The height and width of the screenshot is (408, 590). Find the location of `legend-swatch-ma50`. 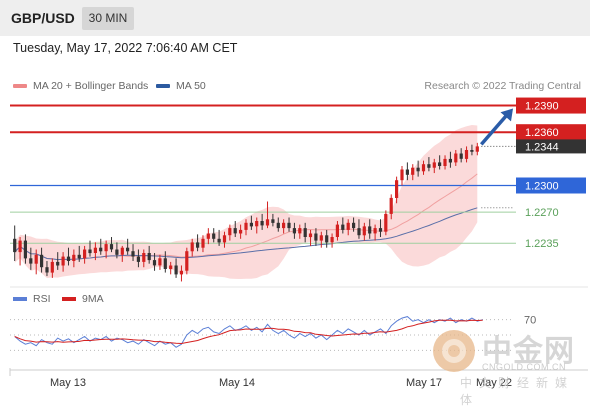

legend-swatch-ma50 is located at coordinates (163, 86).